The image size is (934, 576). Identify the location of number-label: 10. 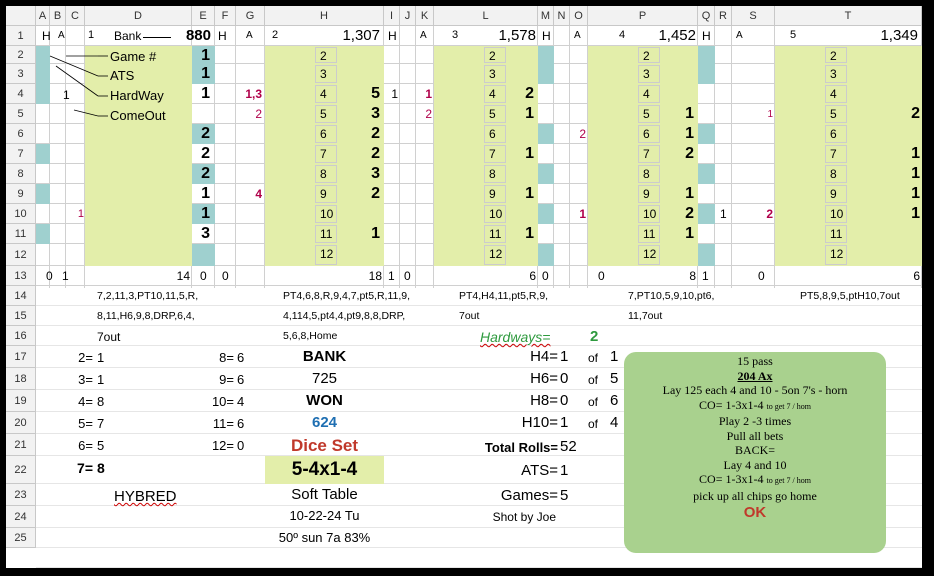
(650, 214).